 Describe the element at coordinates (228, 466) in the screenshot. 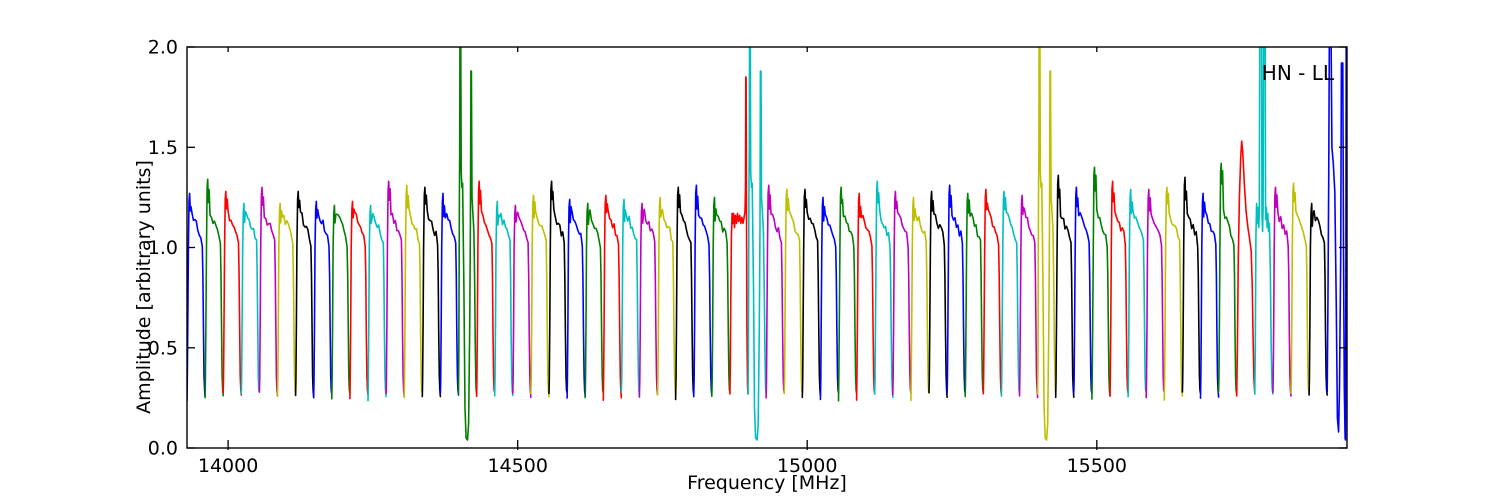

I see `x-tick-label: 14000` at that location.